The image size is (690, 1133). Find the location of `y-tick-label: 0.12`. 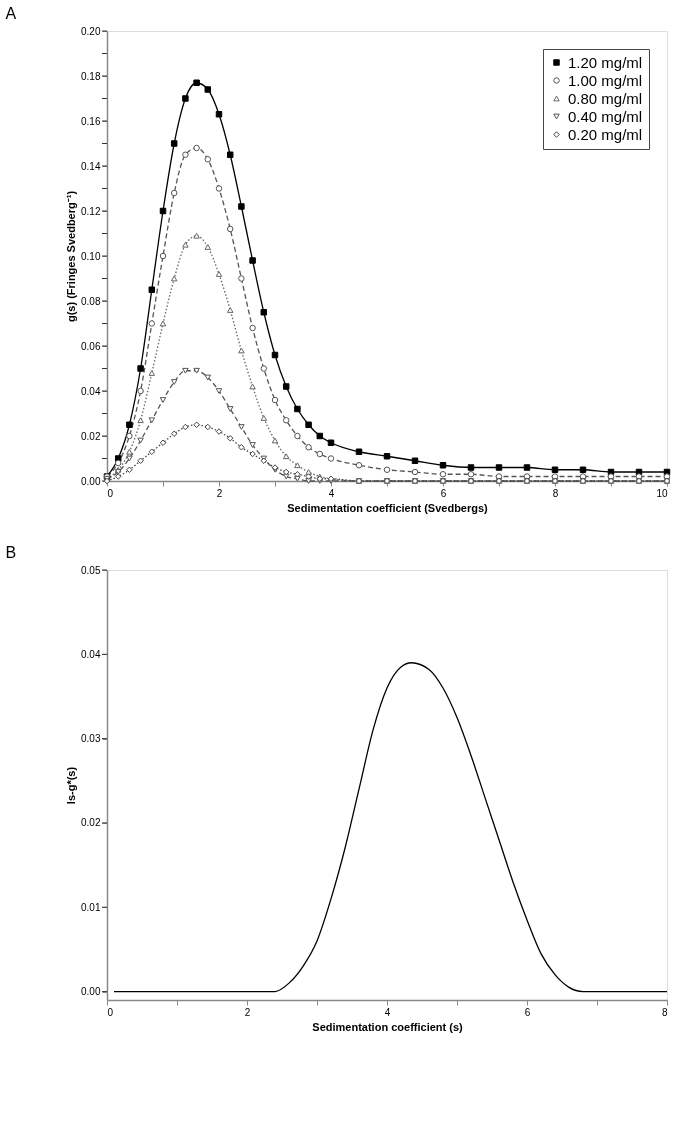

y-tick-label: 0.12 is located at coordinates (91, 211).